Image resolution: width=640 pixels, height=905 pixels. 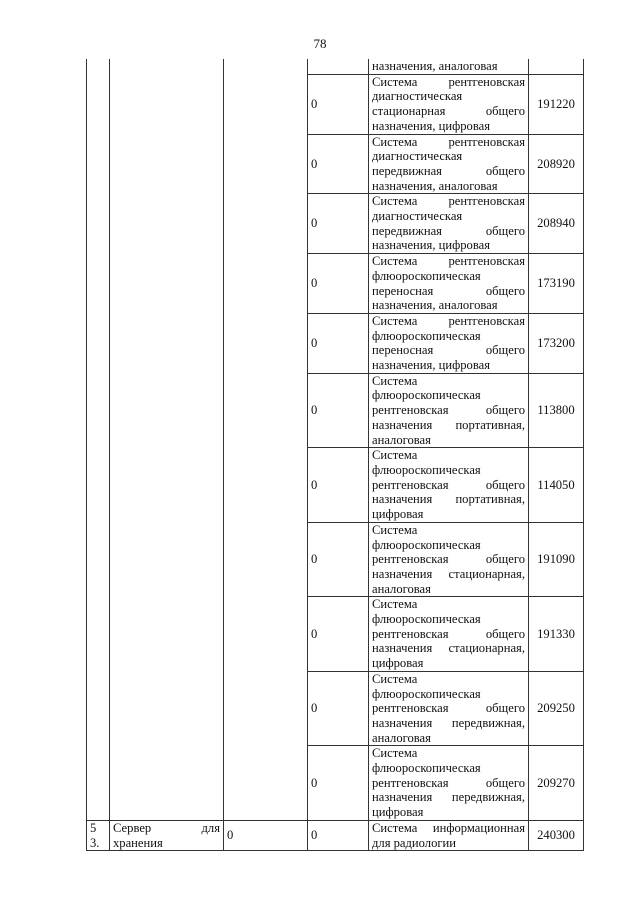 What do you see at coordinates (556, 164) in the screenshot?
I see `price-cell: 208920` at bounding box center [556, 164].